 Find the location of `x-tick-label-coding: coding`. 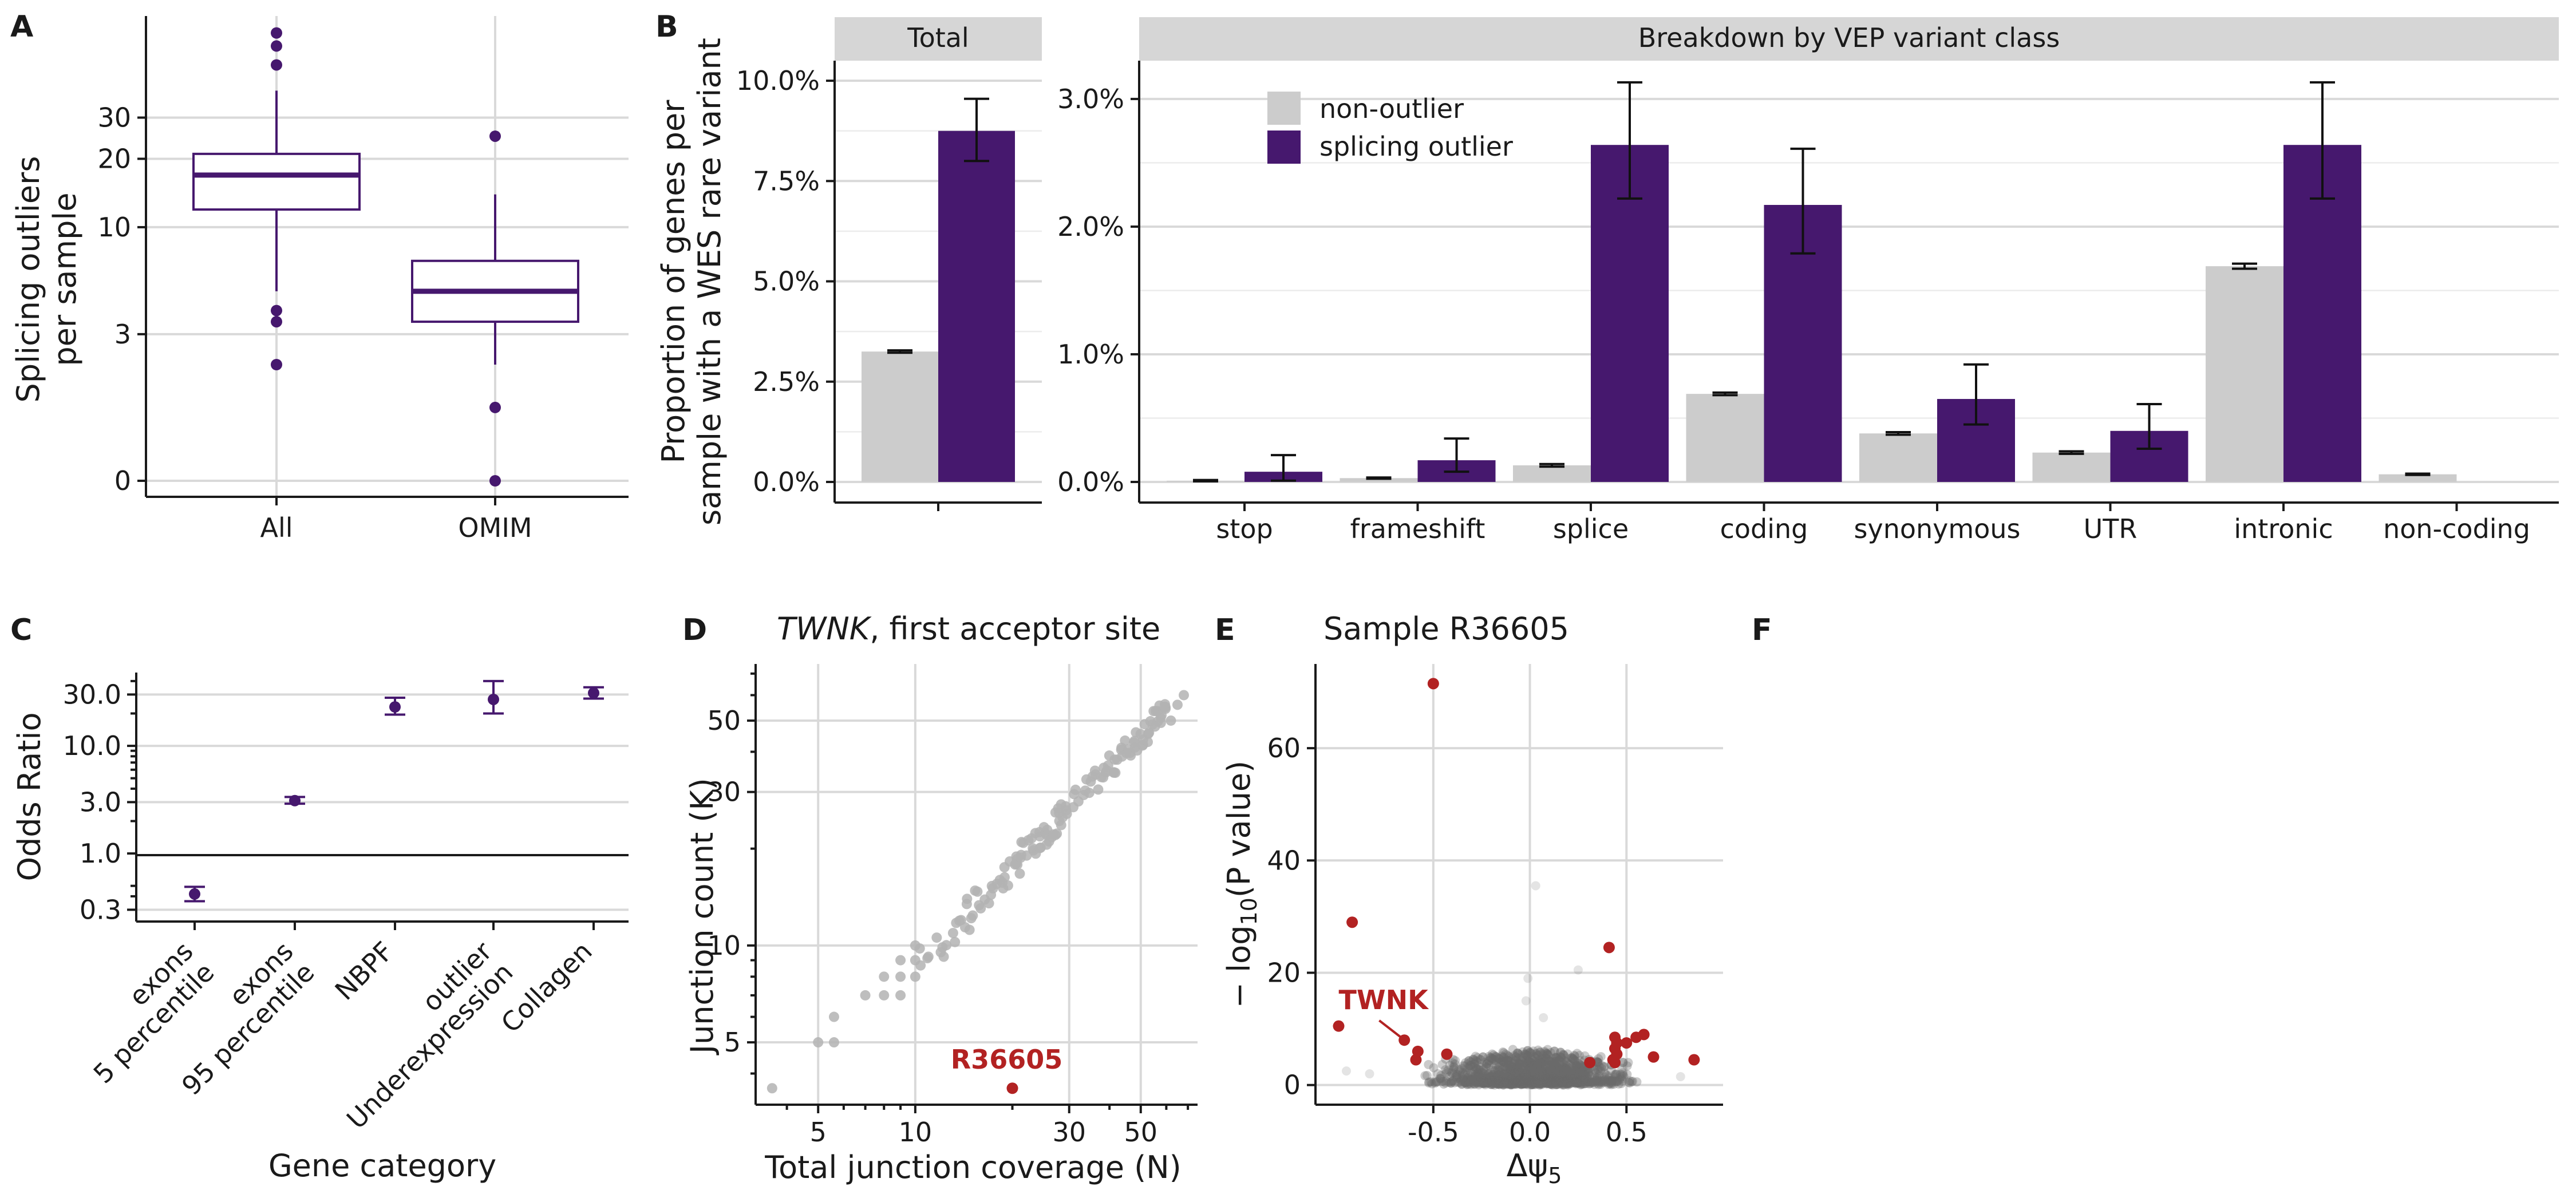

x-tick-label-coding: coding is located at coordinates (1764, 528).